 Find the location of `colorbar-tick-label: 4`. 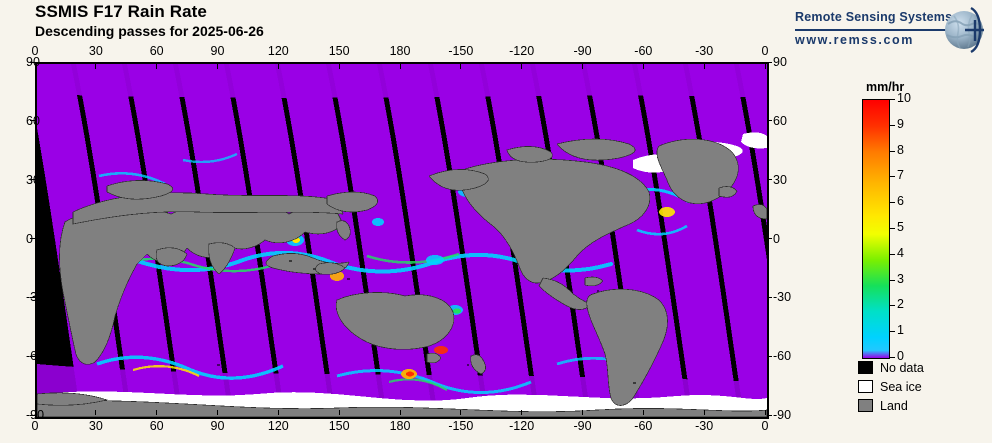

colorbar-tick-label: 4 is located at coordinates (900, 252).